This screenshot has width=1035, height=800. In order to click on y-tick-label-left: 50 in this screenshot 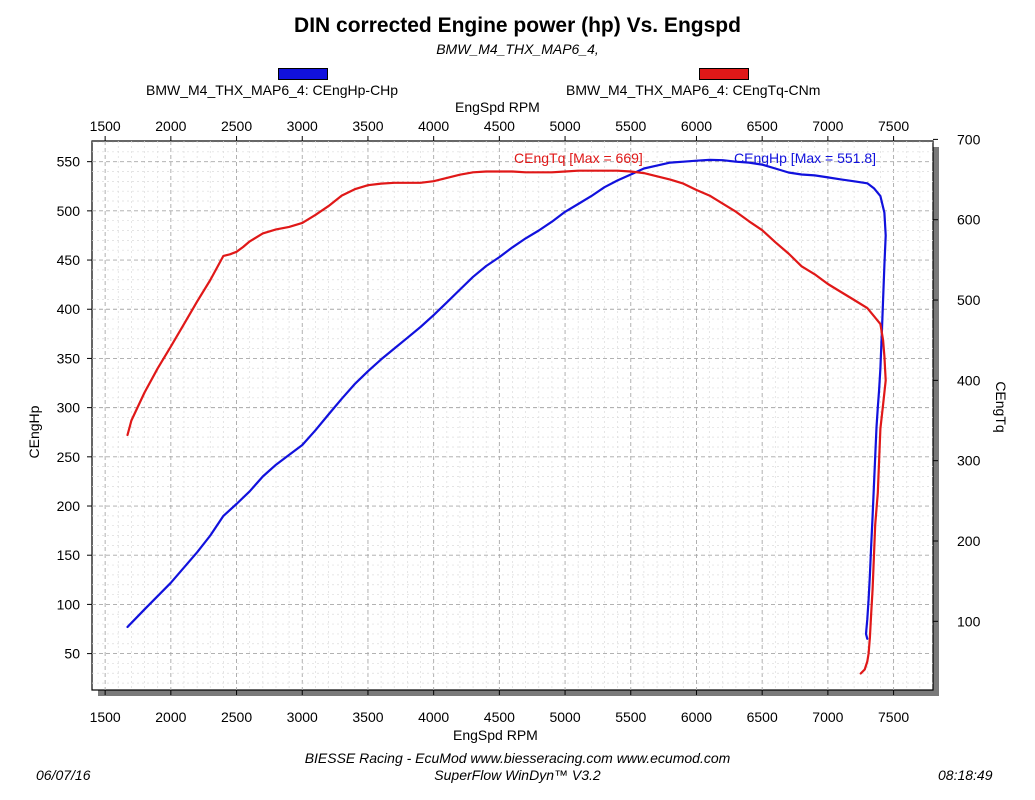, I will do `click(72, 654)`.